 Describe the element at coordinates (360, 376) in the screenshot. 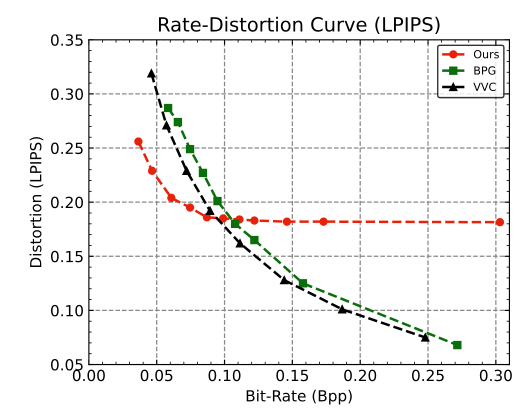

I see `x-tick-label: 0.20` at that location.